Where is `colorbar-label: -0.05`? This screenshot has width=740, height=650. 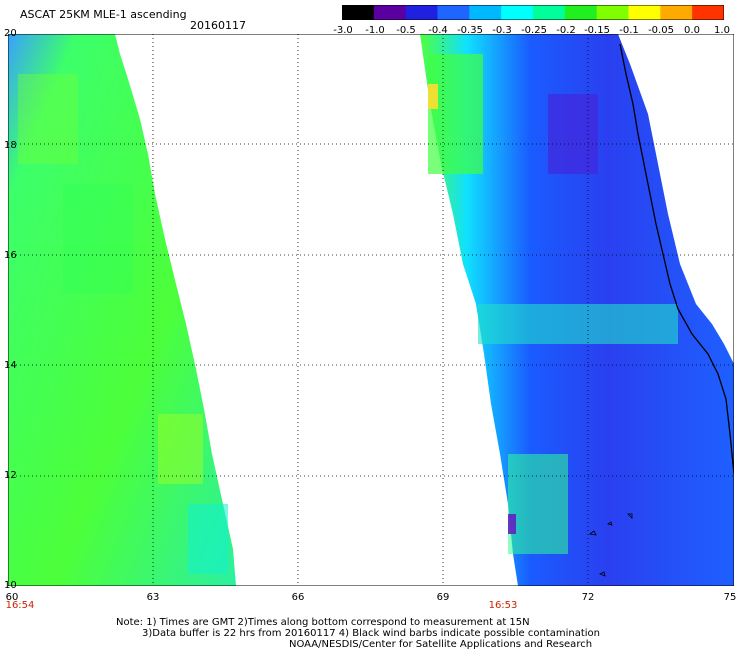 colorbar-label: -0.05 is located at coordinates (661, 30).